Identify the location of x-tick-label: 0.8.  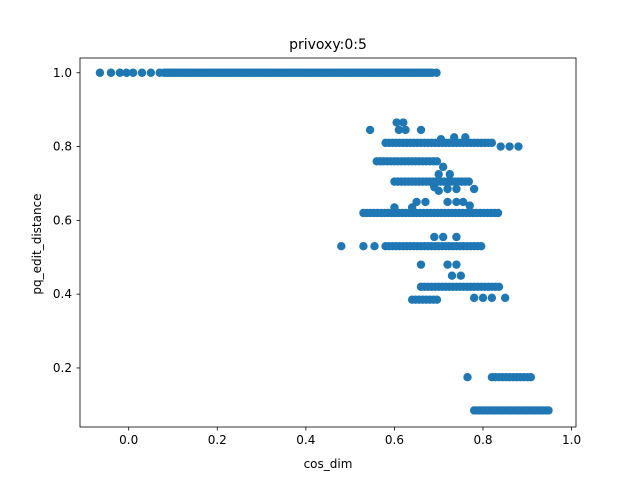
(482, 440).